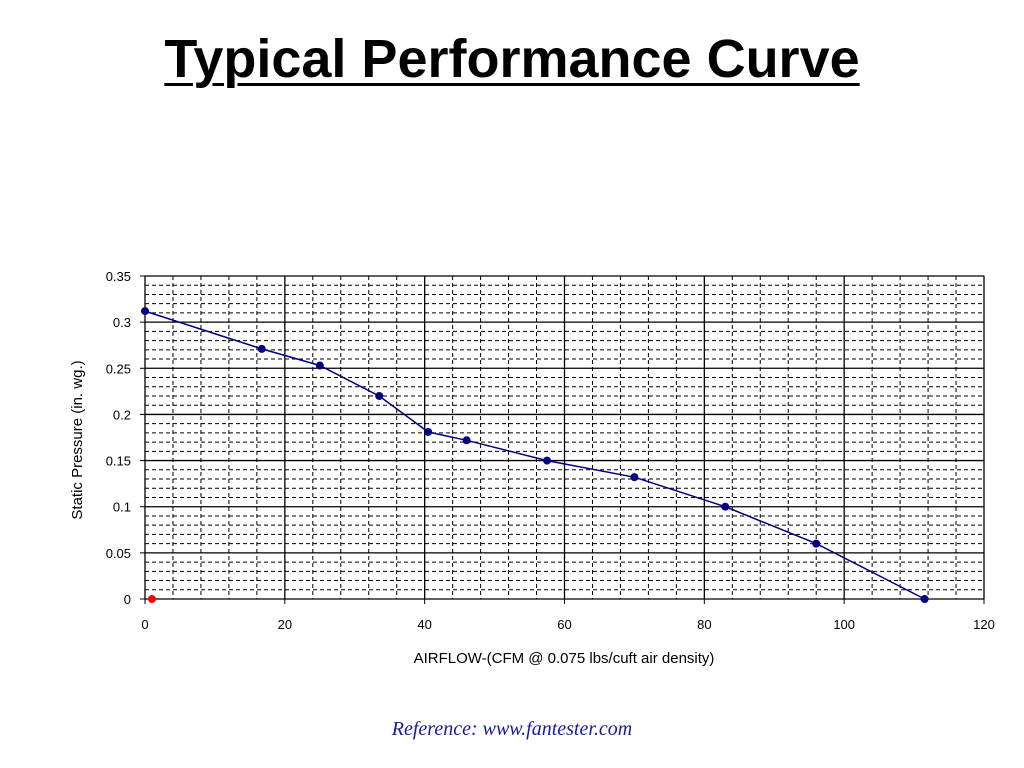 The width and height of the screenshot is (1024, 768). I want to click on y-tick-label: 0.25, so click(118, 368).